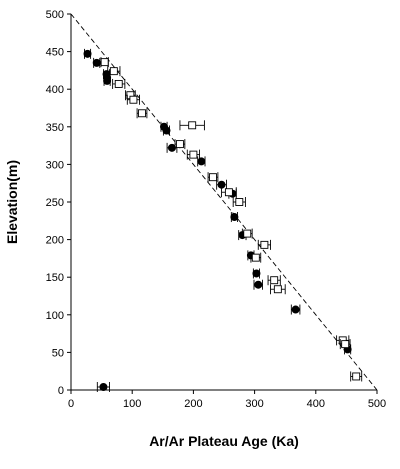 The height and width of the screenshot is (469, 400). Describe the element at coordinates (55, 15) in the screenshot. I see `y-tick-label: 500` at that location.